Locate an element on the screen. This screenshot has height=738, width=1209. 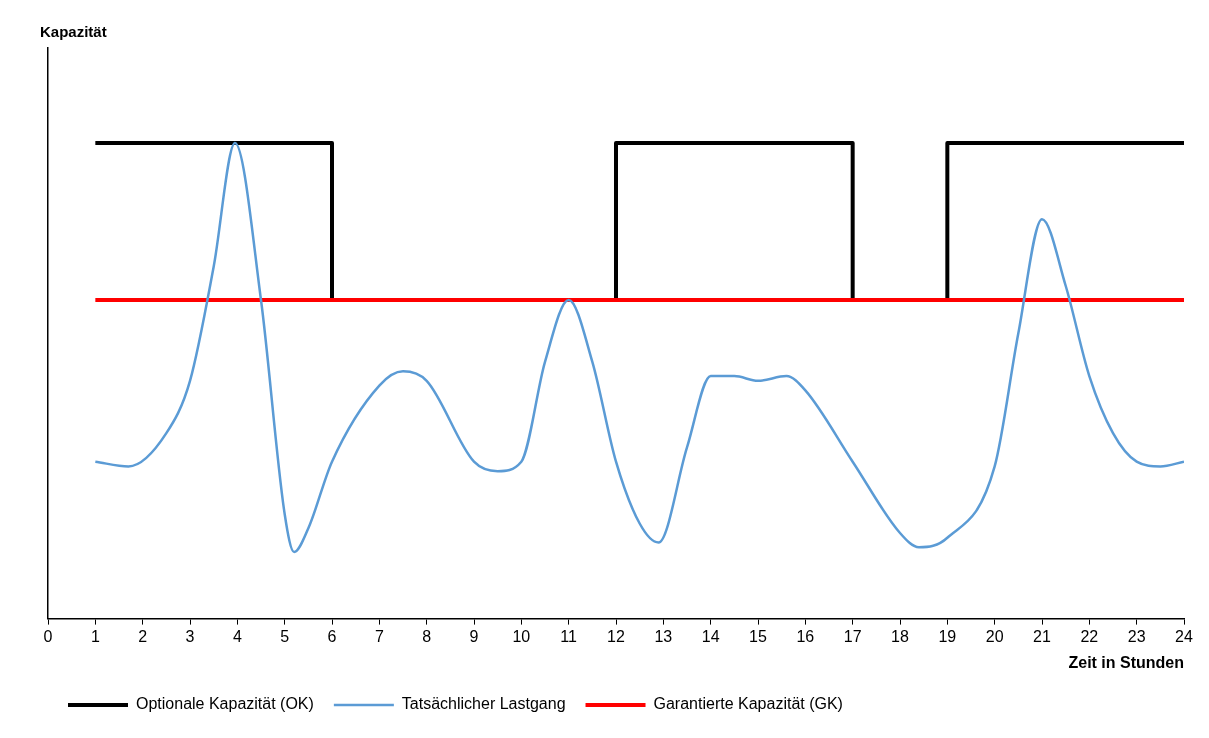
x-tick-label: 4 is located at coordinates (237, 636).